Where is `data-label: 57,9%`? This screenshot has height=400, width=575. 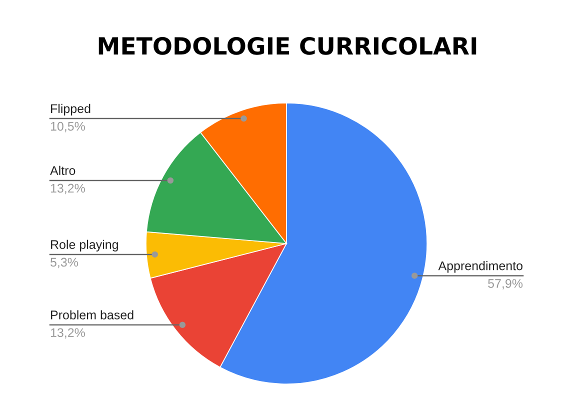 data-label: 57,9% is located at coordinates (505, 284).